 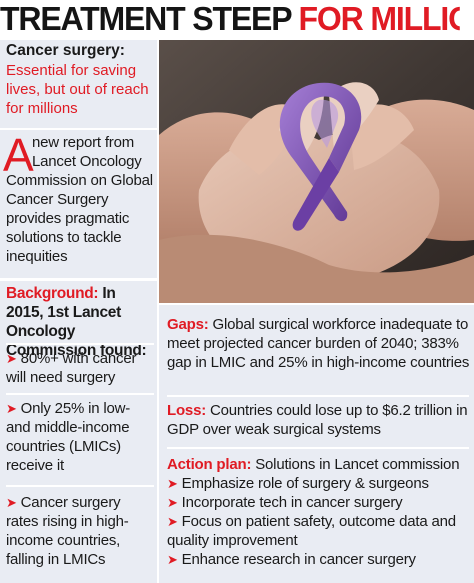 What do you see at coordinates (71, 368) in the screenshot?
I see `background-bullet: ➤ 80%+ with cancer will need surgery` at bounding box center [71, 368].